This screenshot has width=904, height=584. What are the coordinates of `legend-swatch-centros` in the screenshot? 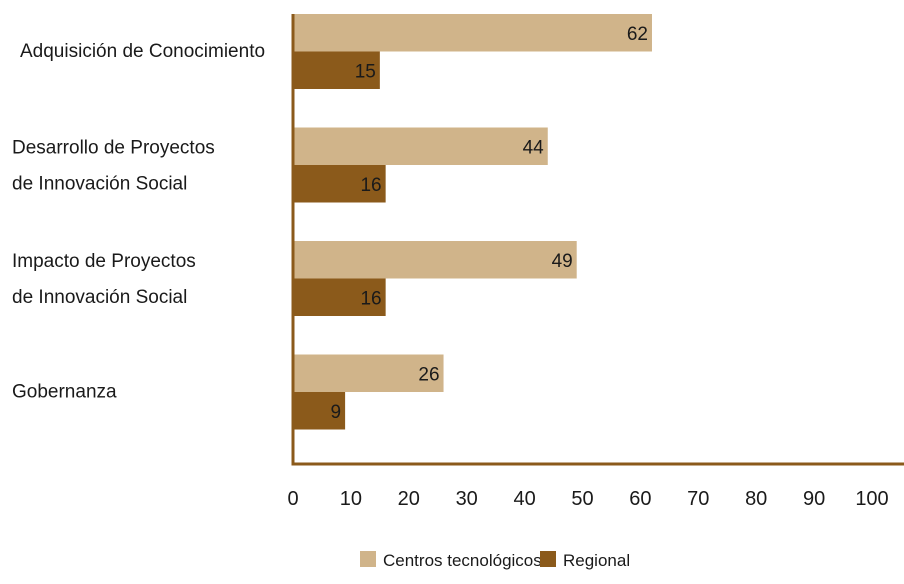 It's located at (368, 559).